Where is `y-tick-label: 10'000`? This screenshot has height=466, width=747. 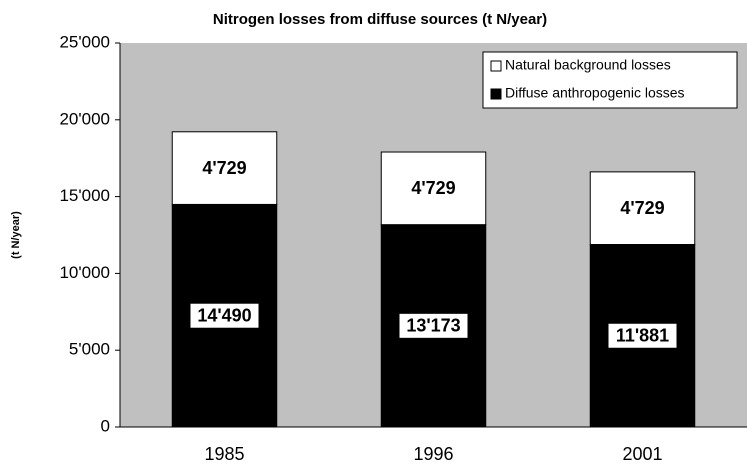 y-tick-label: 10'000 is located at coordinates (84, 272).